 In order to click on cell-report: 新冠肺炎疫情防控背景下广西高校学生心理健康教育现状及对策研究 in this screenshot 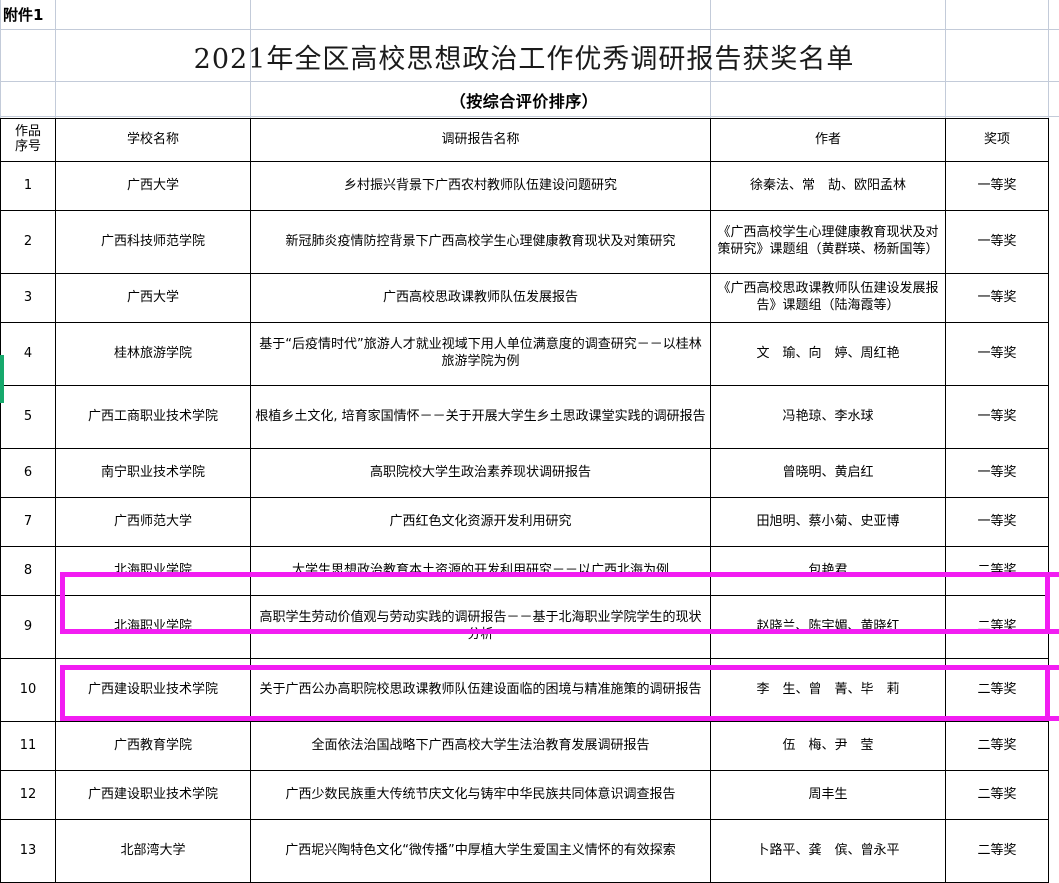, I will do `click(480, 242)`.